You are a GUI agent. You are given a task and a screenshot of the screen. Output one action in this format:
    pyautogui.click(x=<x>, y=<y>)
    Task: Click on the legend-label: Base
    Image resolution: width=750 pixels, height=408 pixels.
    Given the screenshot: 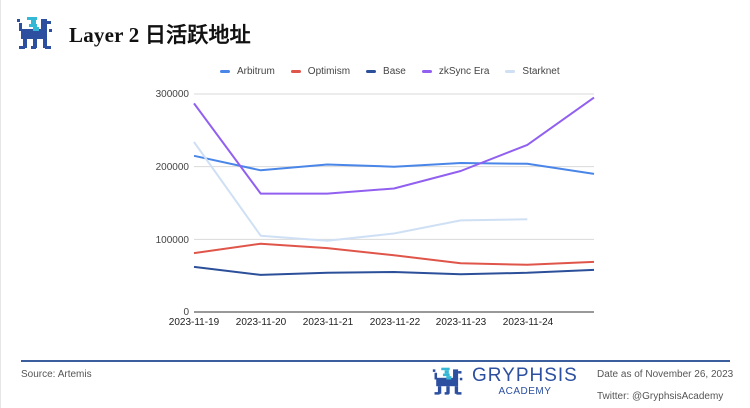 What is the action you would take?
    pyautogui.click(x=394, y=71)
    